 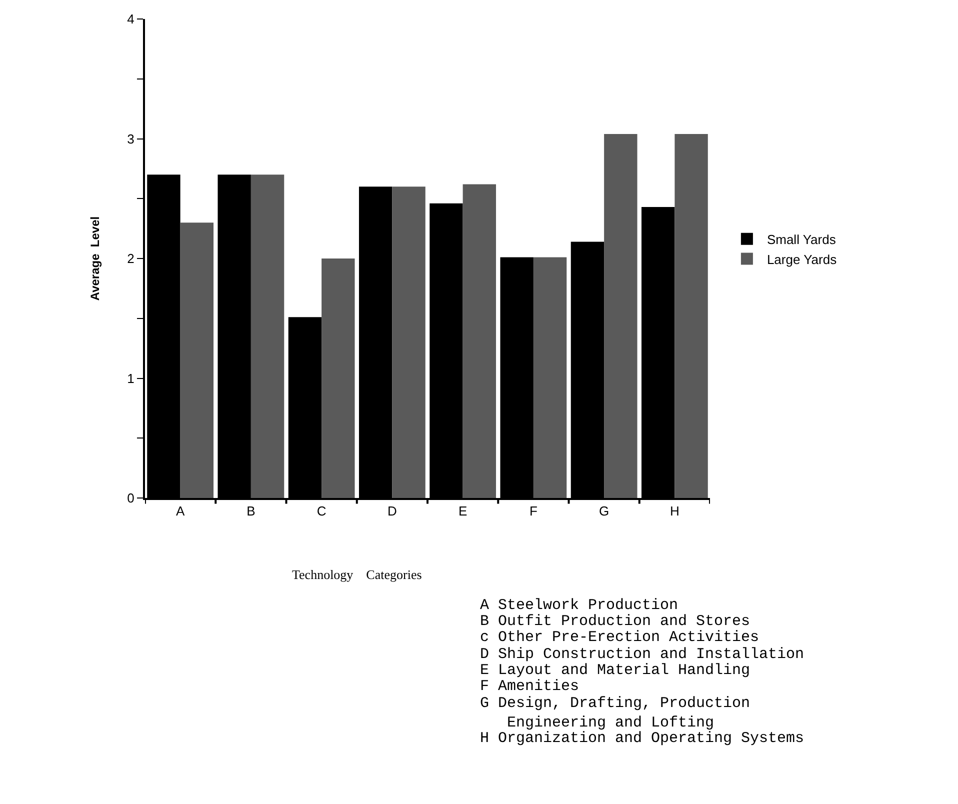 I want to click on text: E Layout and Material Handling, so click(x=615, y=670).